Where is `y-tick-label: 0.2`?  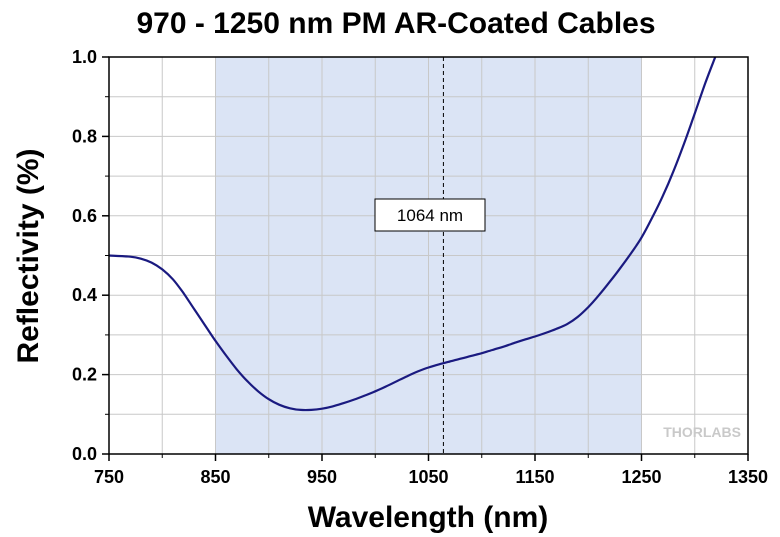 y-tick-label: 0.2 is located at coordinates (84, 375).